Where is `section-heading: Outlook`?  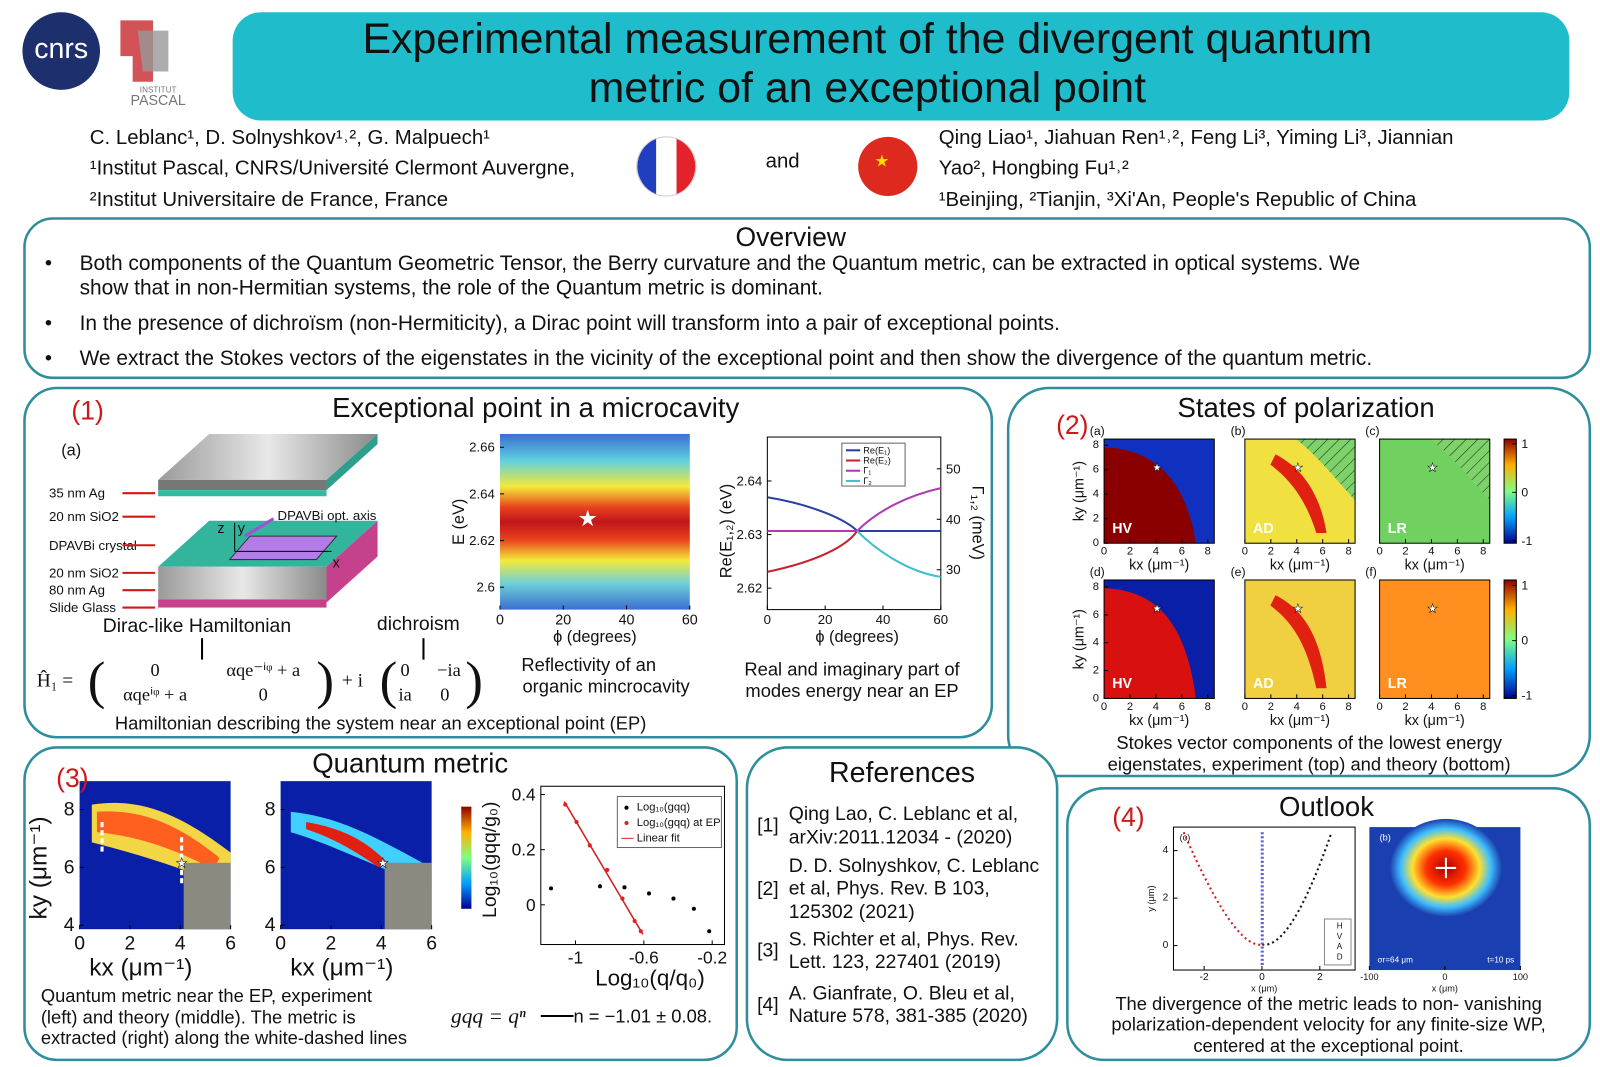 section-heading: Outlook is located at coordinates (1326, 806).